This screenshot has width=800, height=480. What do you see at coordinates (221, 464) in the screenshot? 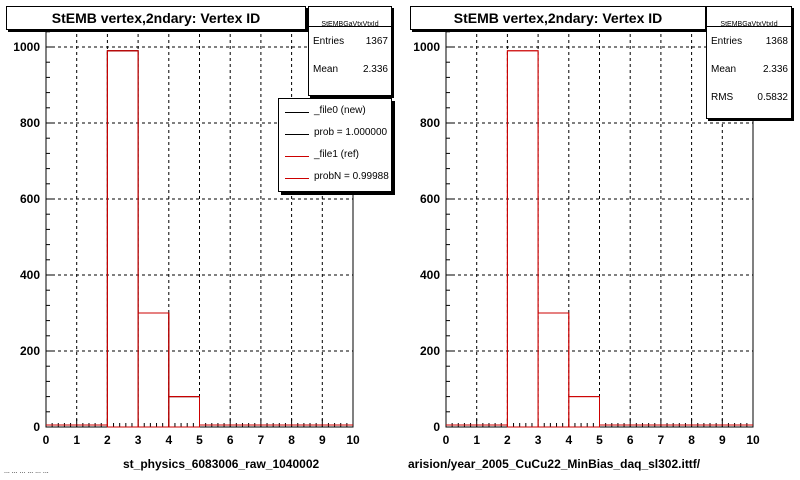
I see `left-x-axis-title: st_physics_6083006_raw_1040002` at bounding box center [221, 464].